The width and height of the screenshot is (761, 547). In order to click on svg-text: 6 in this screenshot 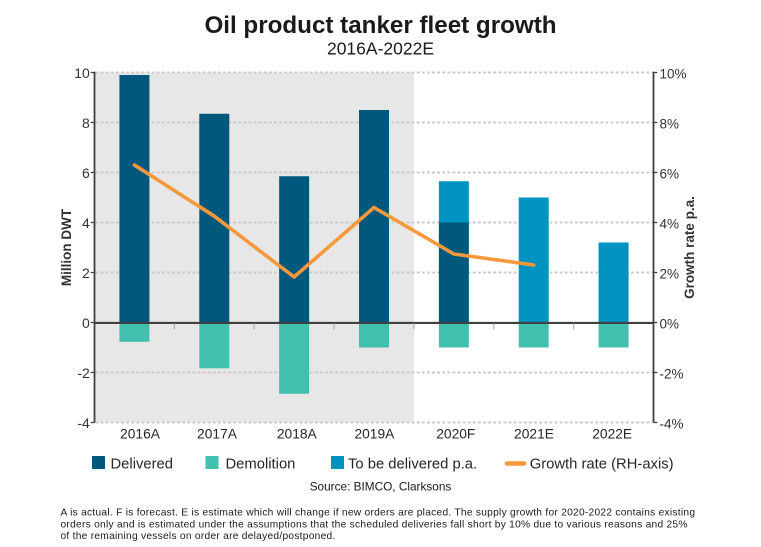, I will do `click(86, 173)`.